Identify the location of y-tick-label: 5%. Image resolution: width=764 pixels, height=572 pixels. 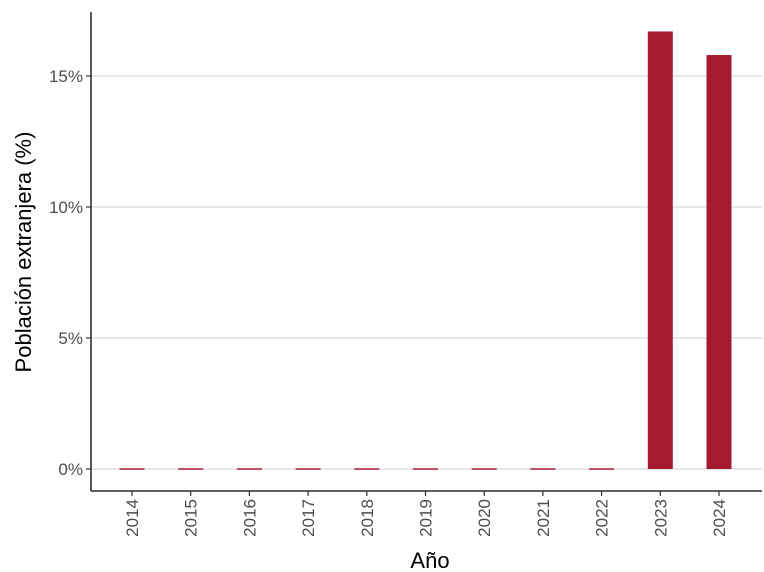
(70, 338).